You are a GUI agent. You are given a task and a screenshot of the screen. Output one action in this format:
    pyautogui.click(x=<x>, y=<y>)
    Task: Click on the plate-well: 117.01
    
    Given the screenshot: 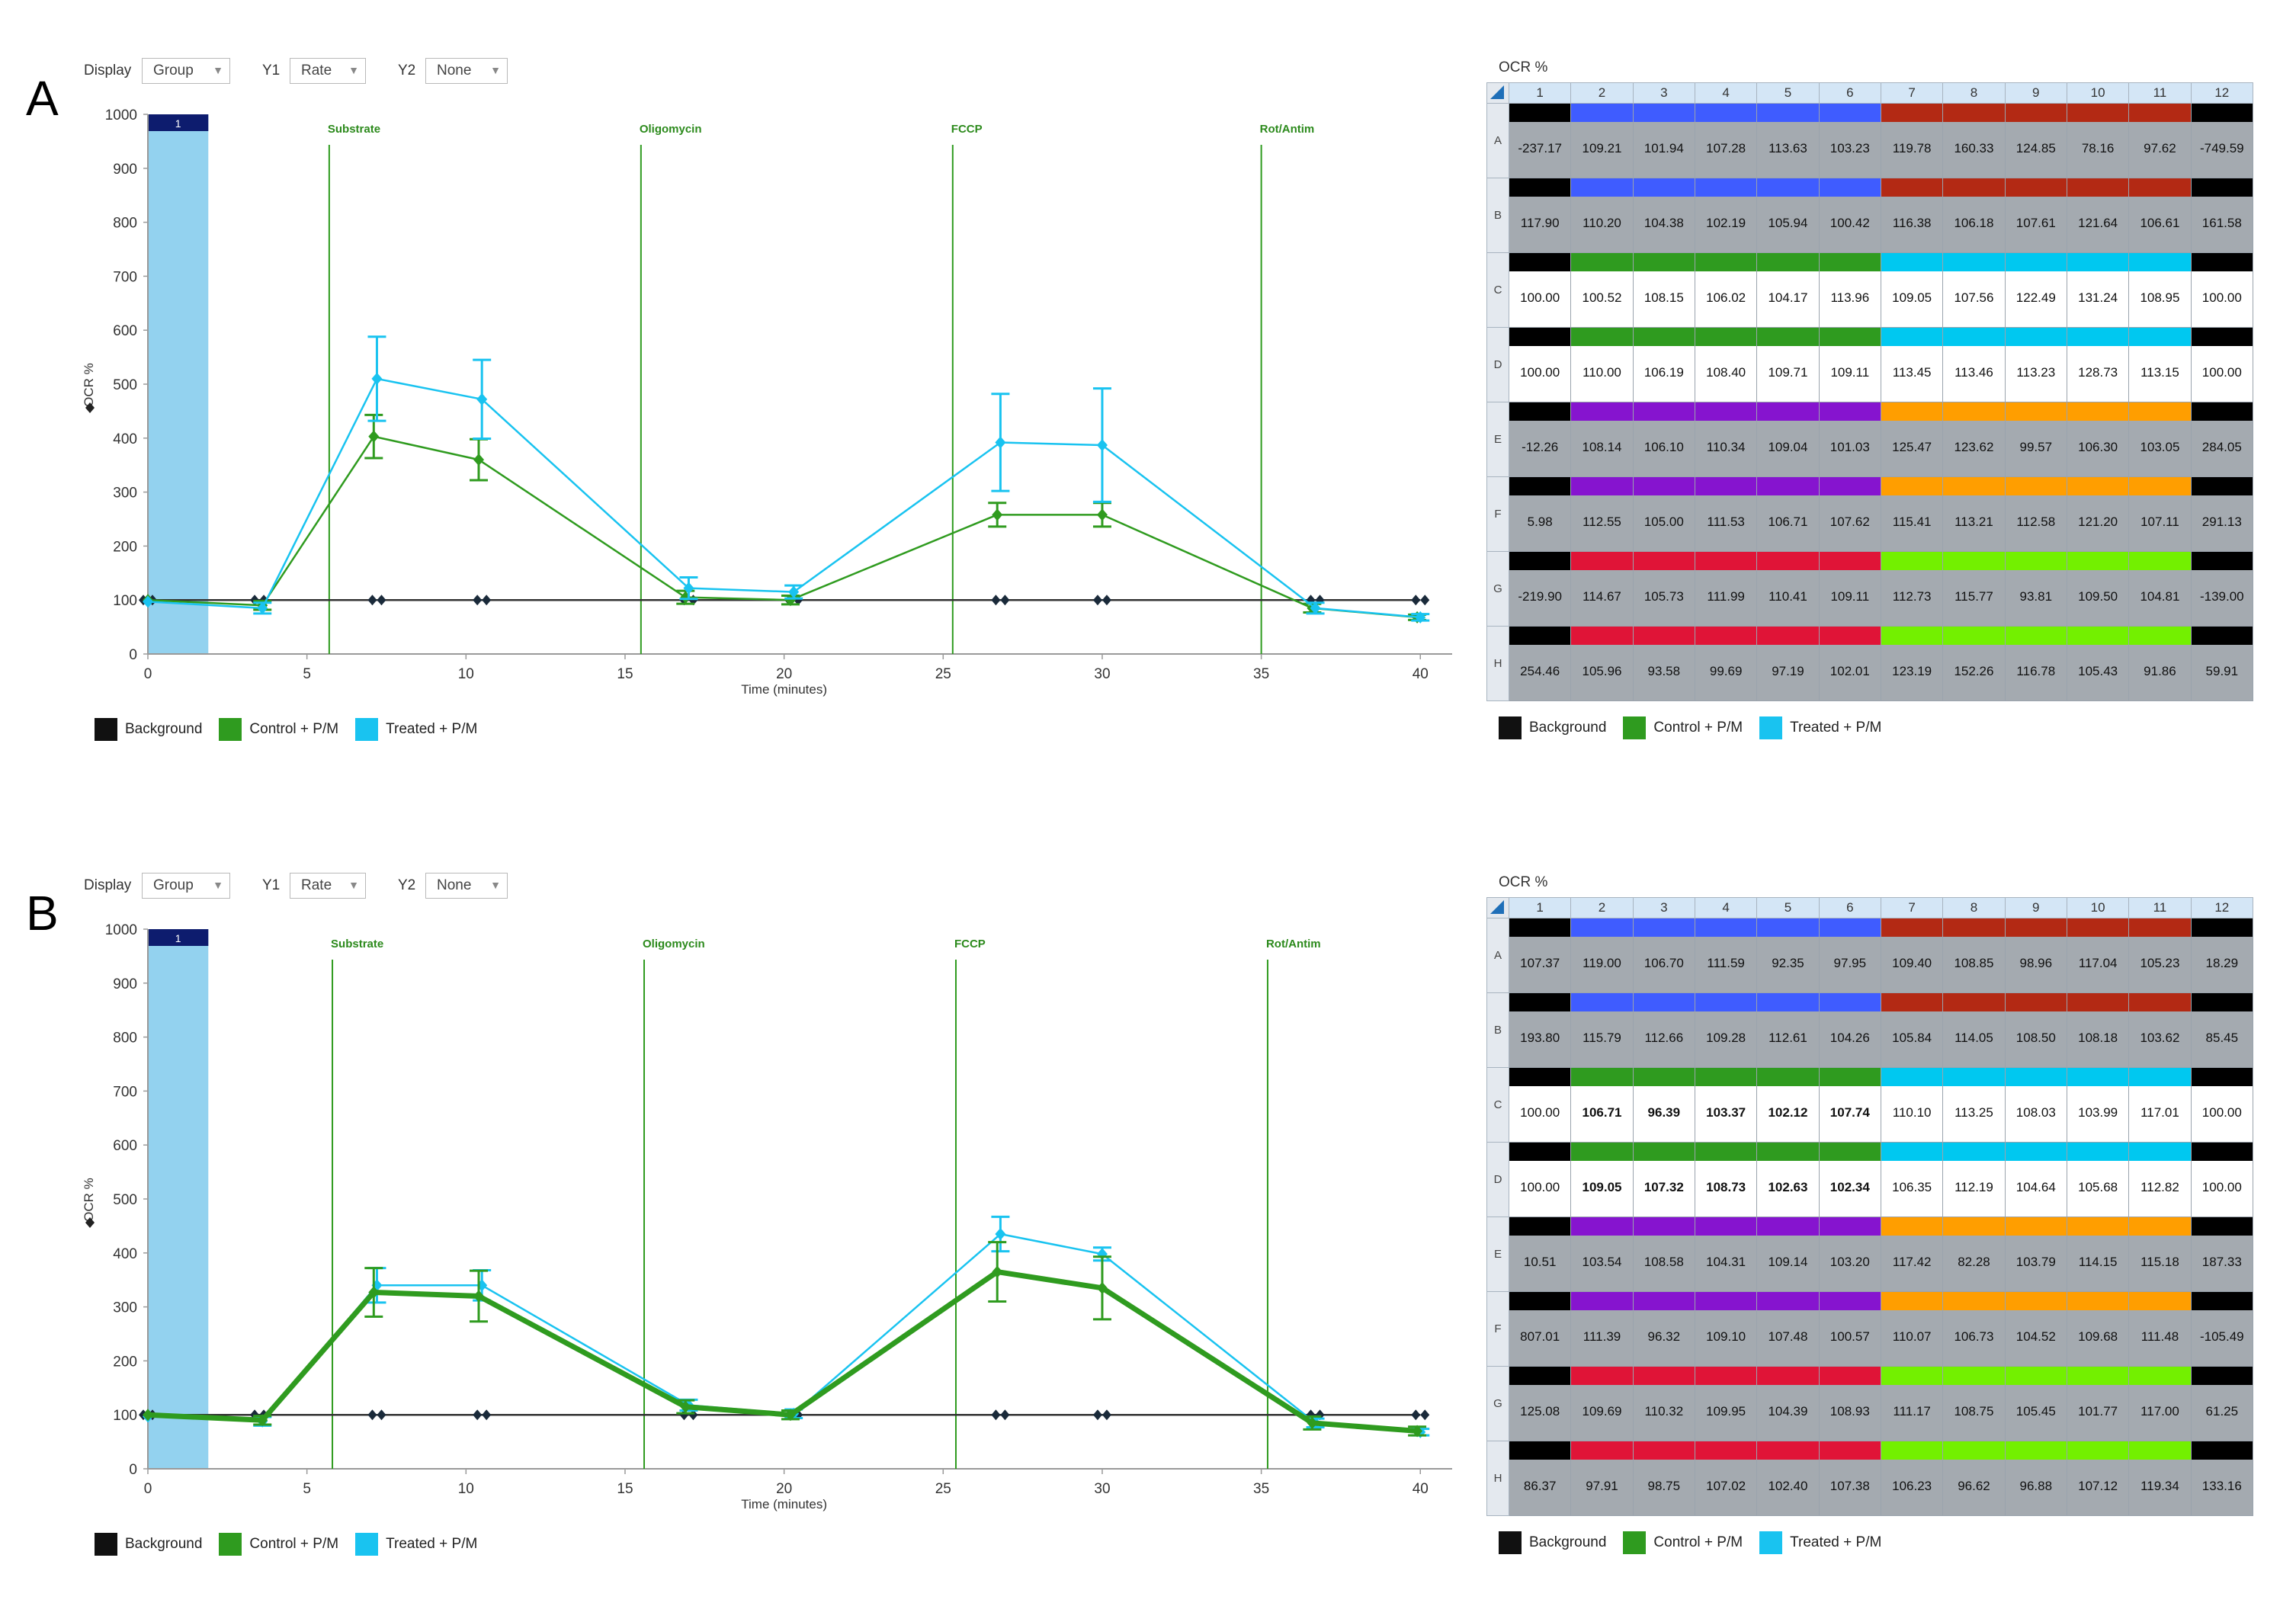 What is the action you would take?
    pyautogui.click(x=2160, y=1105)
    